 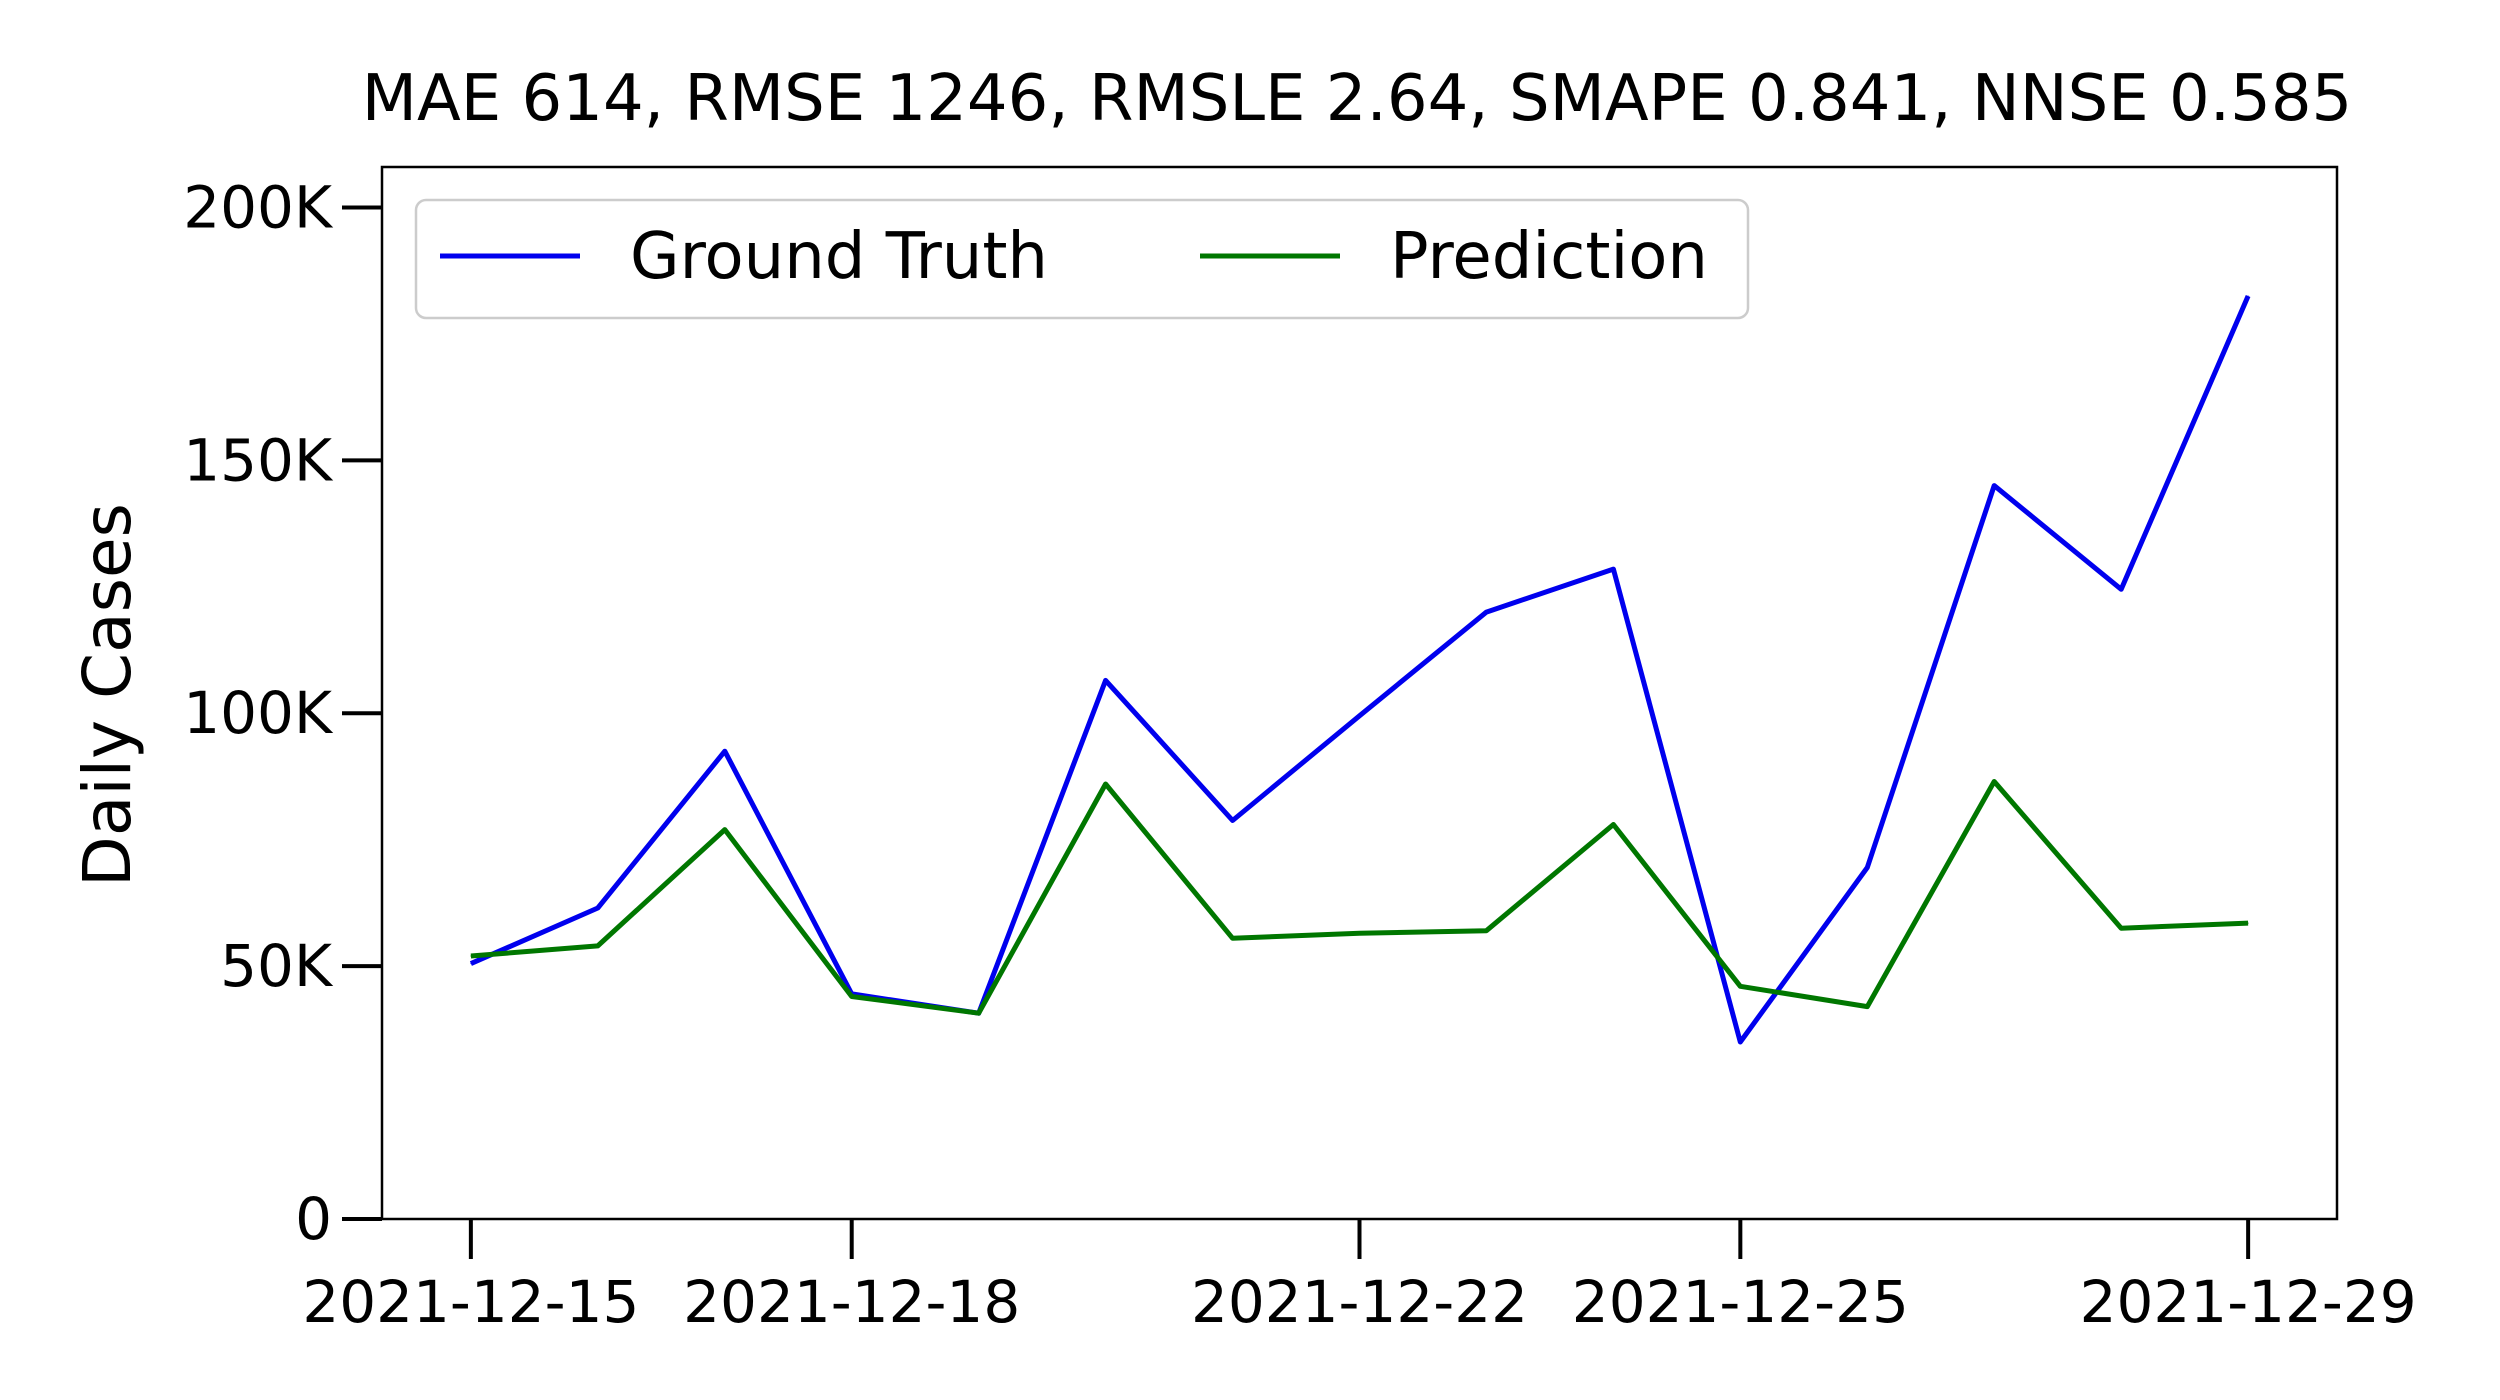 I want to click on x-tick-label: 2021-12-15, so click(x=470, y=1302).